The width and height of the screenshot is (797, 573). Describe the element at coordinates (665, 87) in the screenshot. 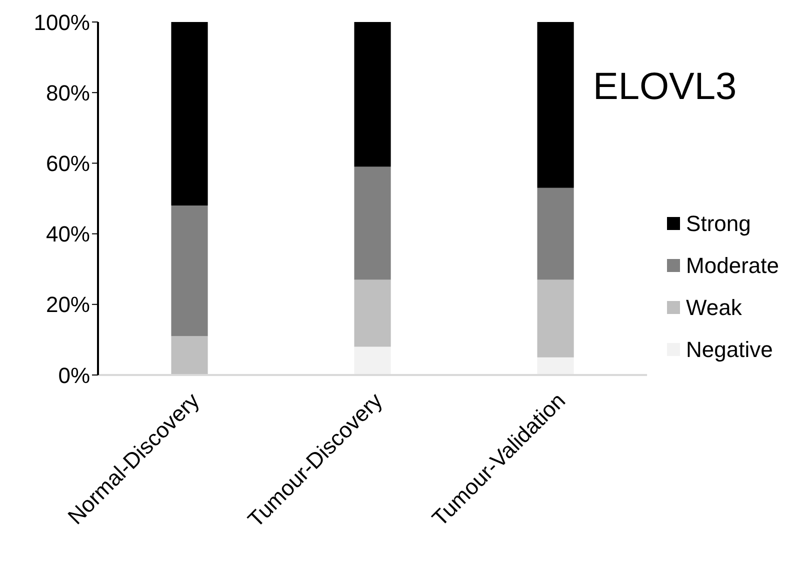

I see `text: ELOVL3` at that location.